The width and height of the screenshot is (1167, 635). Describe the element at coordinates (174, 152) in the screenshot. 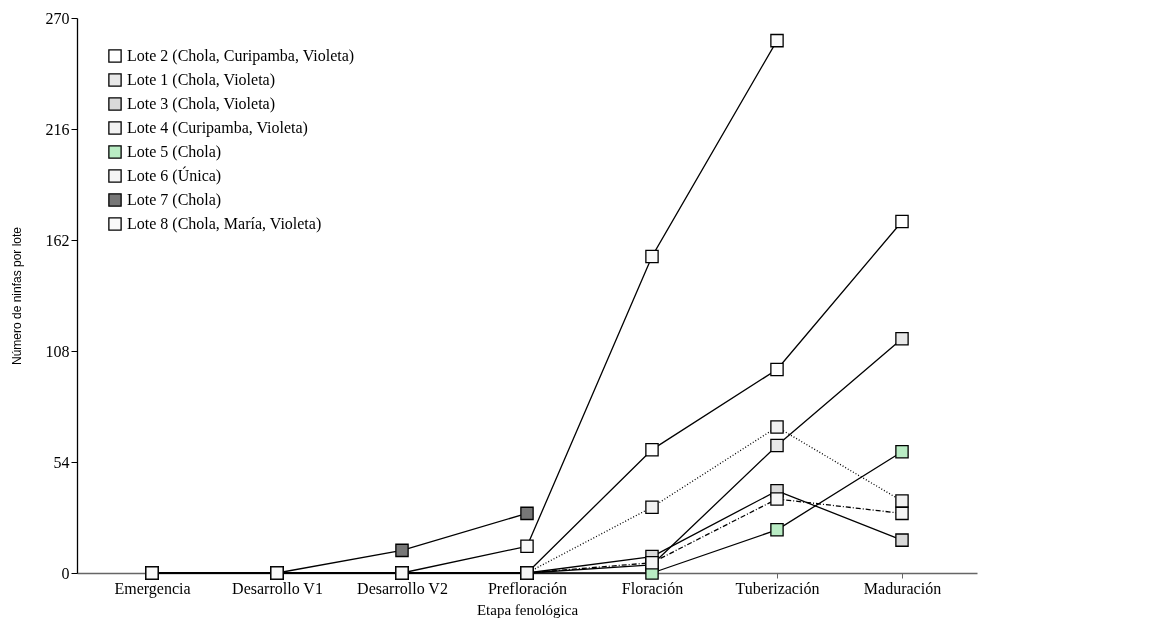

I see `legend-label: Lote 5 (Chola)` at that location.